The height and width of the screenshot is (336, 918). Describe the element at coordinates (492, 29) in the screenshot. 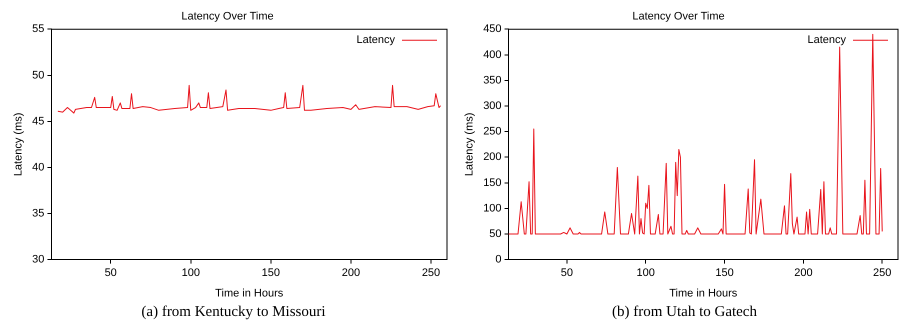

I see `y-tick-label: 450` at that location.